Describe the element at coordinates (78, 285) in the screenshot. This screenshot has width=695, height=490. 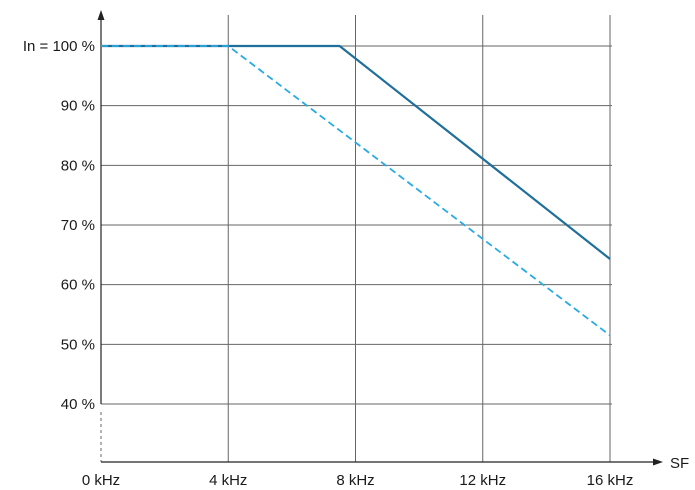
I see `y-tick-label: 60 %` at that location.